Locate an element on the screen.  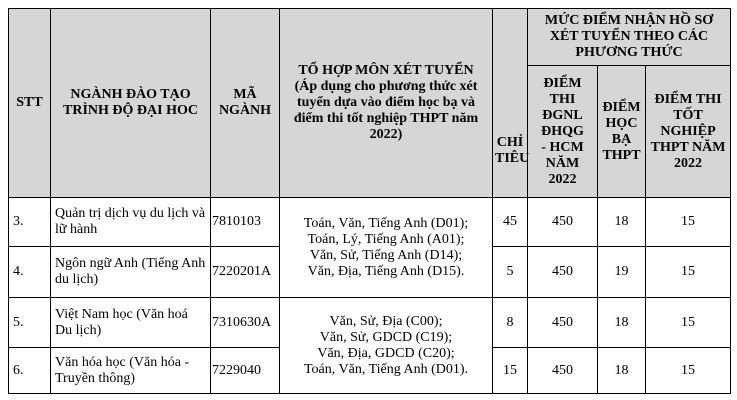
cell-code: 7810103 is located at coordinates (245, 222).